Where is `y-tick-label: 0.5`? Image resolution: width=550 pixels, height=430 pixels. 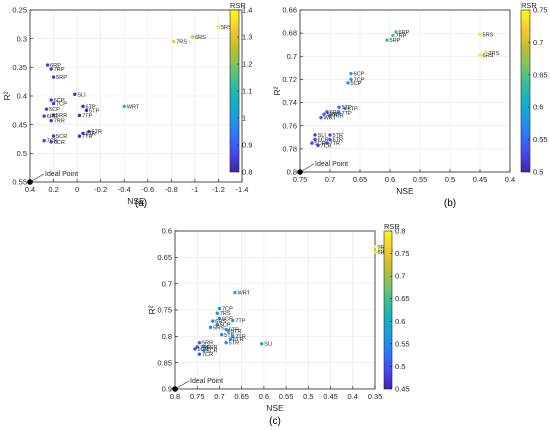
y-tick-label: 0.5 is located at coordinates (22, 153).